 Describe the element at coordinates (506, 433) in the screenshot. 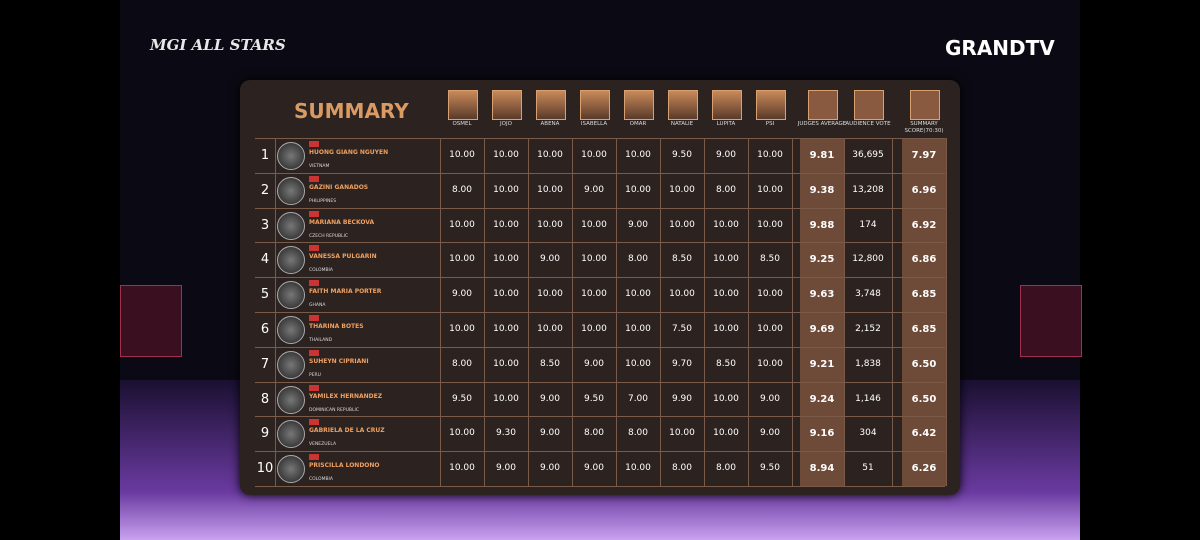

I see `score: 9.30` at that location.